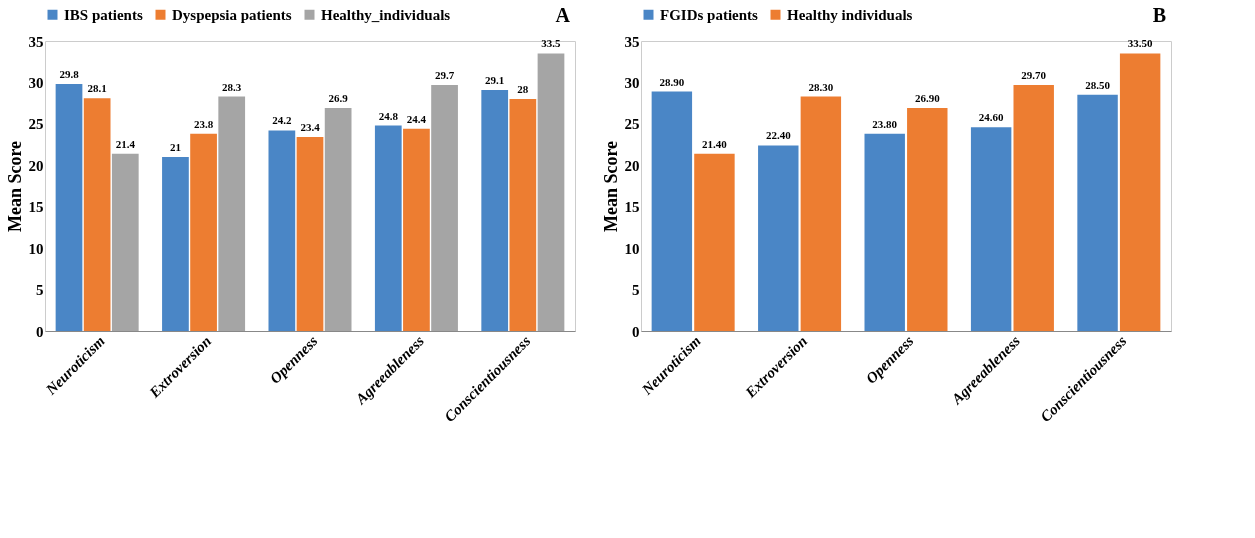  Describe the element at coordinates (821, 86) in the screenshot. I see `data-label: 28.30` at that location.